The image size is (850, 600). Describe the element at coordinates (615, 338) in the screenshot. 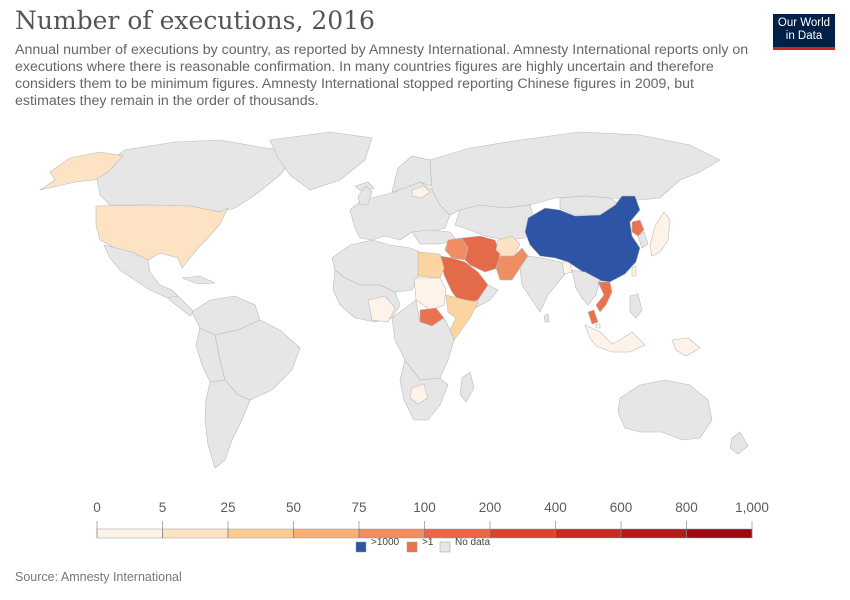

I see `country-indonesia` at that location.